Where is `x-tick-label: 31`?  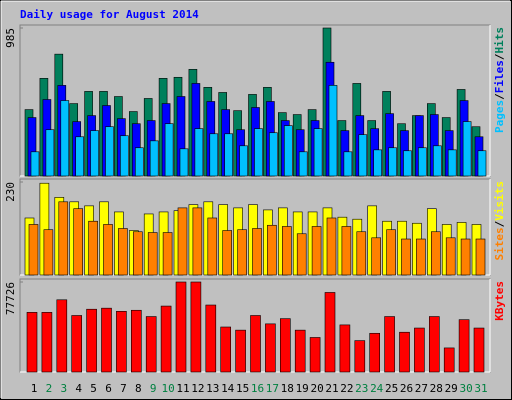 x-tick-label: 31 is located at coordinates (480, 388).